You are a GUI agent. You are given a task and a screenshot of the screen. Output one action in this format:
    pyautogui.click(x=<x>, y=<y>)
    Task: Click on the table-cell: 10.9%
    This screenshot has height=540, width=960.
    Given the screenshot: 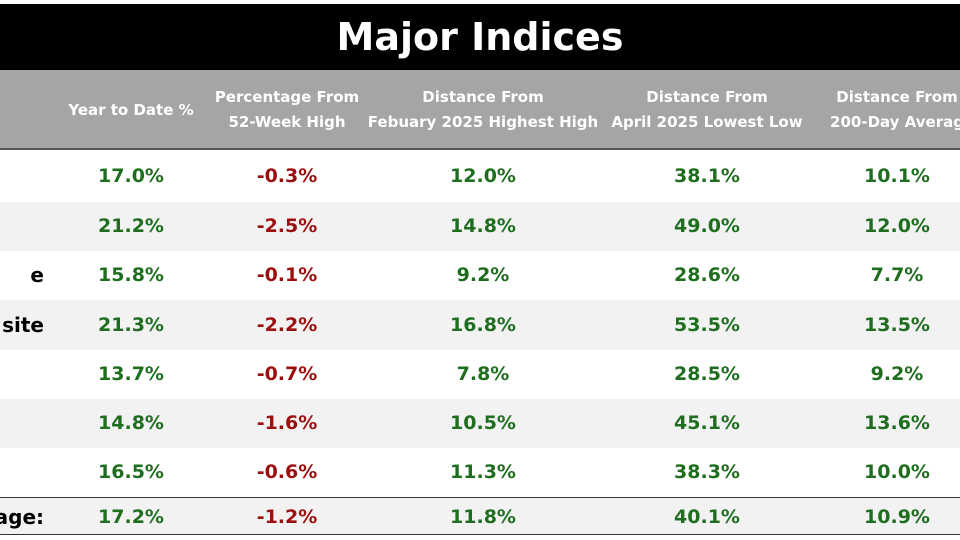 What is the action you would take?
    pyautogui.click(x=897, y=517)
    